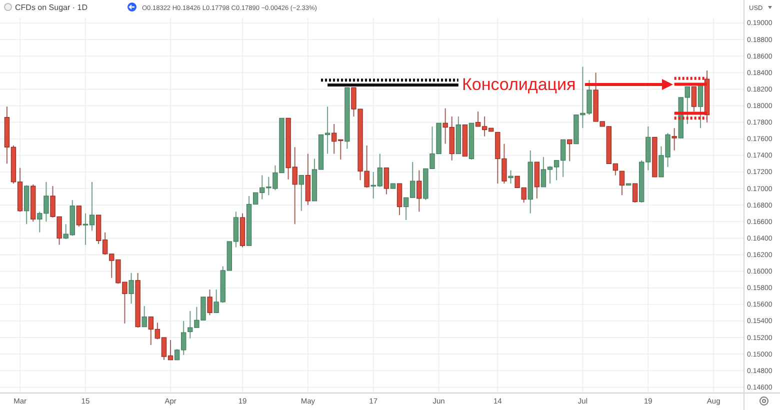 Image resolution: width=780 pixels, height=410 pixels. What do you see at coordinates (51, 7) in the screenshot?
I see `chart-title: CFDs on Sugar · 1D` at bounding box center [51, 7].